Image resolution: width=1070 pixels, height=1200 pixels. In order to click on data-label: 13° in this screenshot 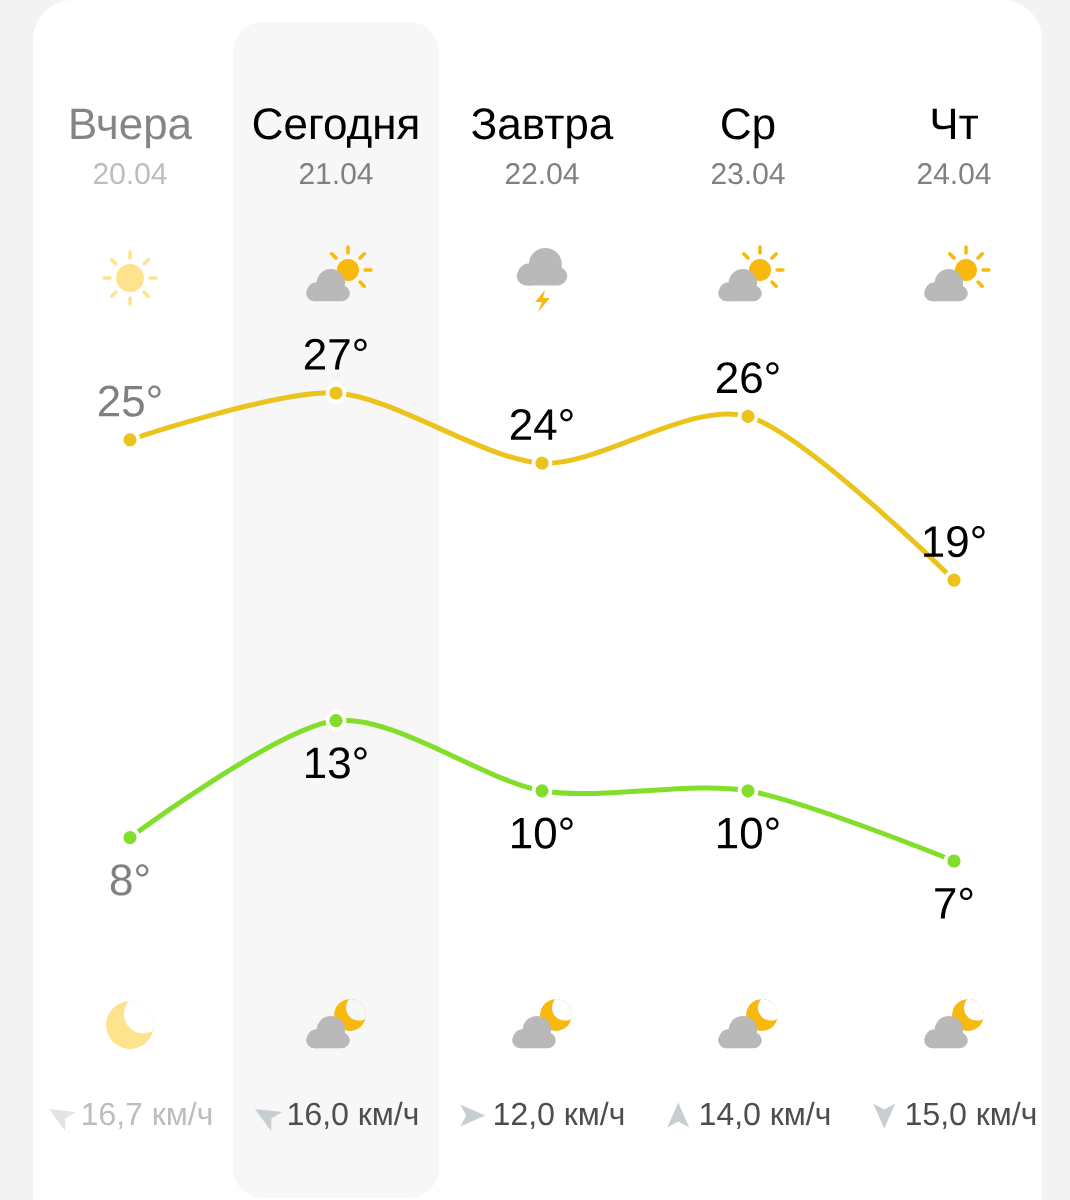, I will do `click(336, 763)`.